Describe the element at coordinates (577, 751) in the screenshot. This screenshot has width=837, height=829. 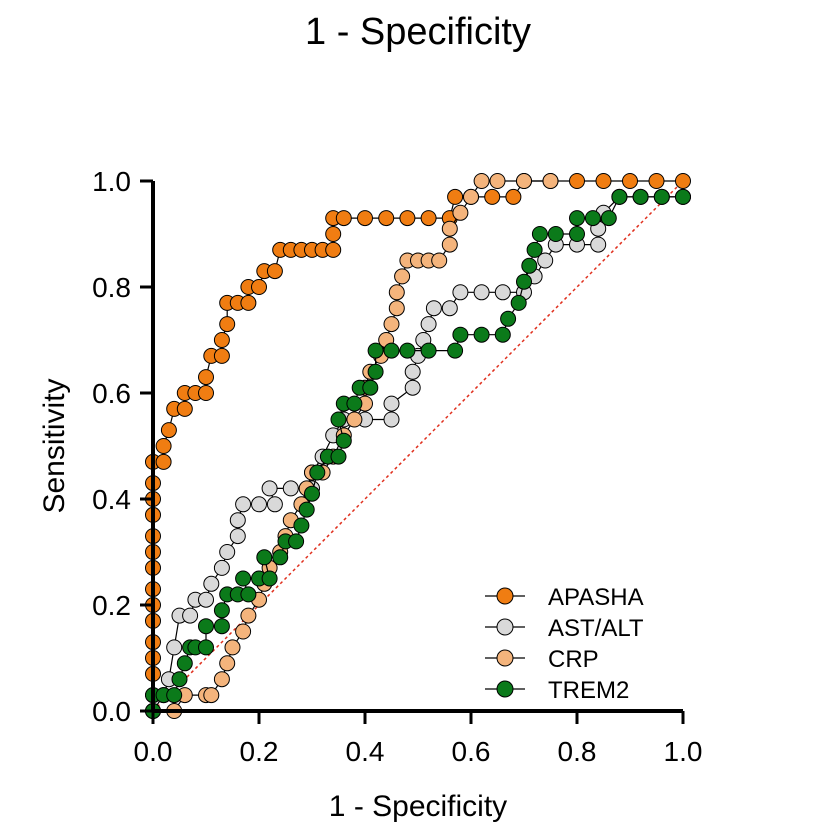
I see `x-tick-label: 0.8` at that location.